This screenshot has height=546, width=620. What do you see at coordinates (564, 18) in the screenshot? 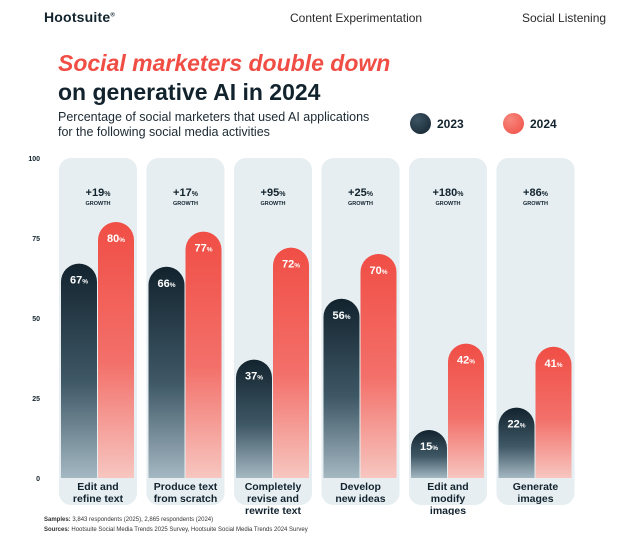
I see `nav-social-listening: Social Listening` at bounding box center [564, 18].